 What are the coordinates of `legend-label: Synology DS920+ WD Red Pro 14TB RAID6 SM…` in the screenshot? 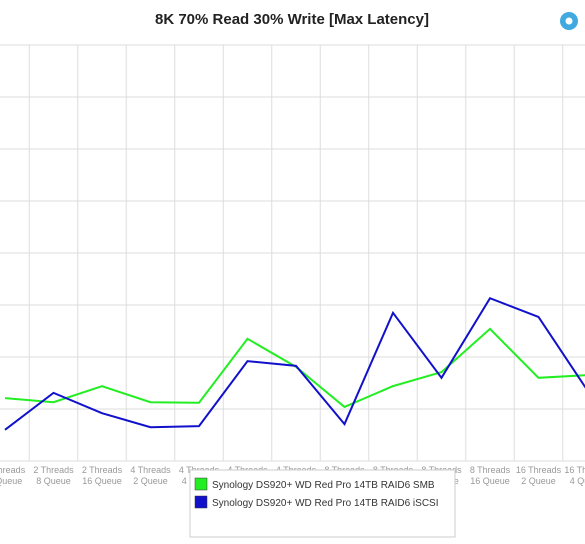 It's located at (323, 485).